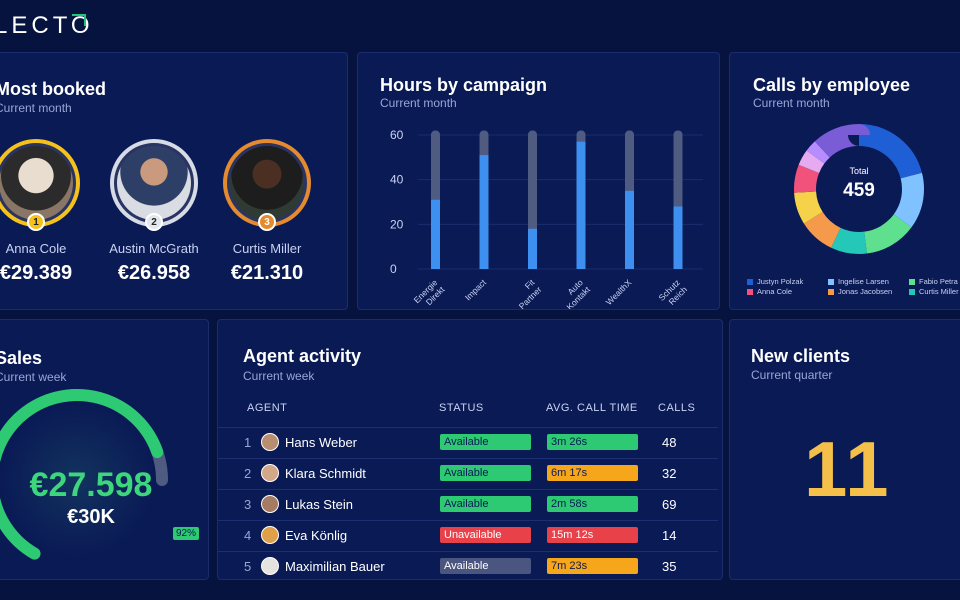 The height and width of the screenshot is (600, 960). Describe the element at coordinates (801, 356) in the screenshot. I see `card-title: New clients` at that location.